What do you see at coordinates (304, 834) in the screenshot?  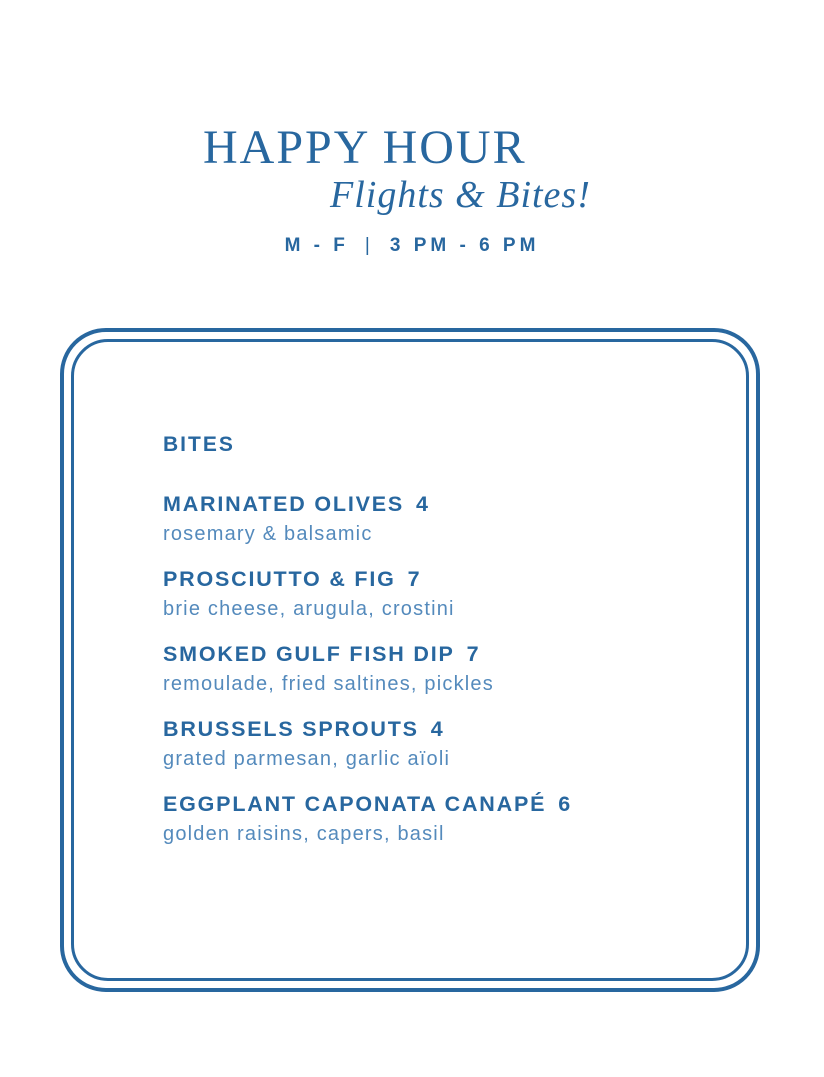 I see `item-description: golden raisins, capers, basil` at bounding box center [304, 834].